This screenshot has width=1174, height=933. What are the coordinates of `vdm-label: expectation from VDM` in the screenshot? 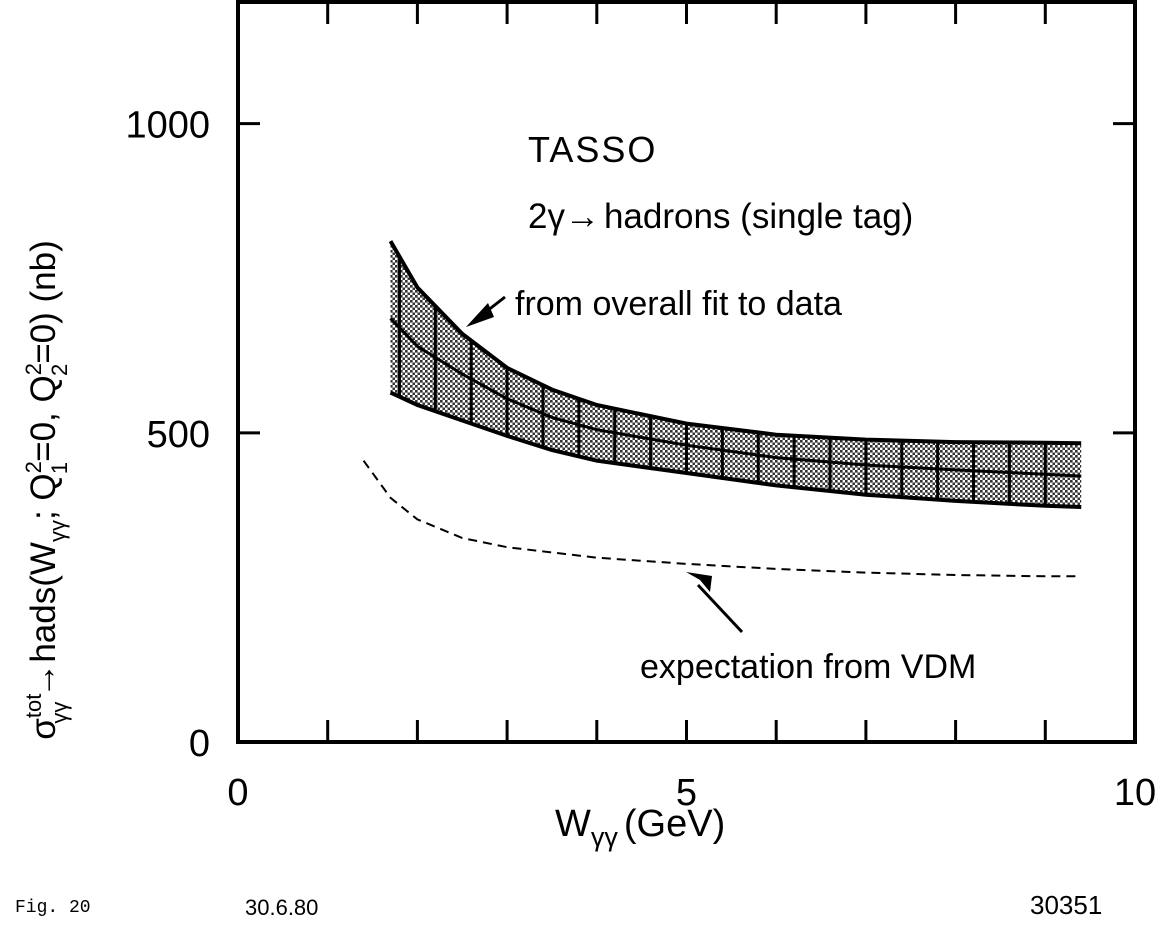 It's located at (808, 667).